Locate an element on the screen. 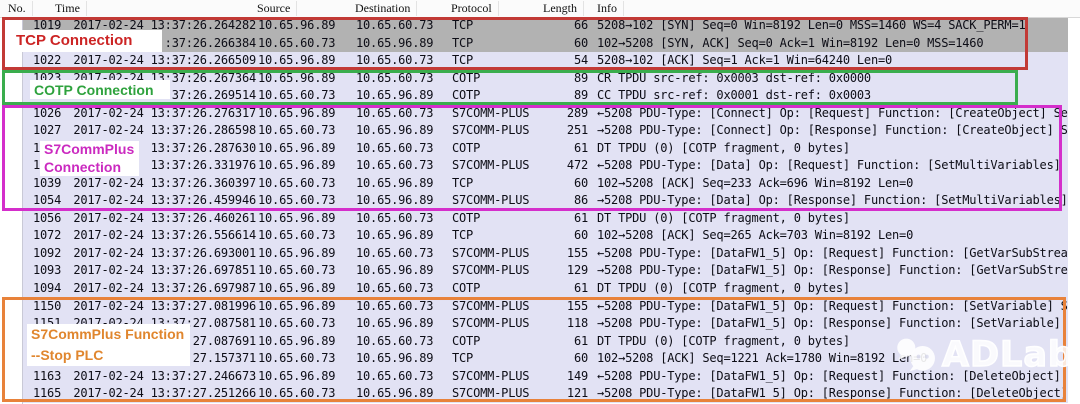 The width and height of the screenshot is (1080, 404). cell-time: 2017-02-24 13:37:26.266509 is located at coordinates (164, 60).